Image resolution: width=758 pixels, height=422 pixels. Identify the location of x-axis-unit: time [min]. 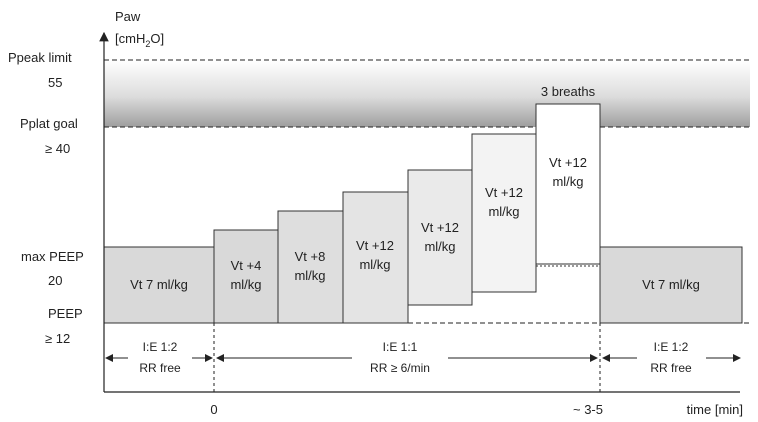
(715, 409).